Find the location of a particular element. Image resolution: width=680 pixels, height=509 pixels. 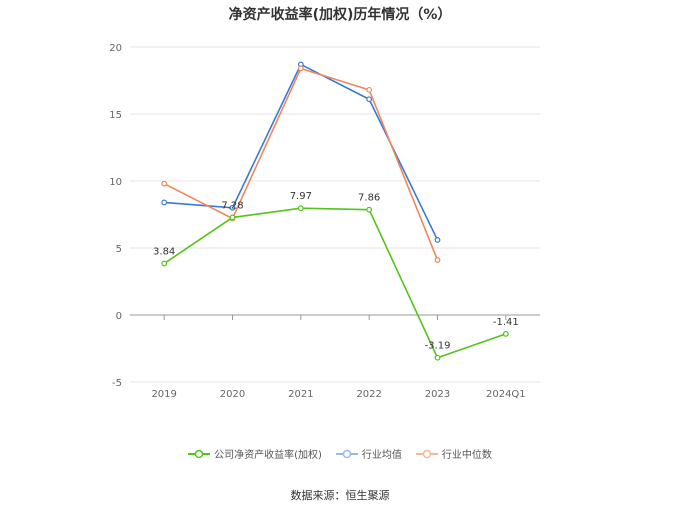

legend: 公司净资产收益率(加权) 行业均值 行业中位数 is located at coordinates (340, 453).